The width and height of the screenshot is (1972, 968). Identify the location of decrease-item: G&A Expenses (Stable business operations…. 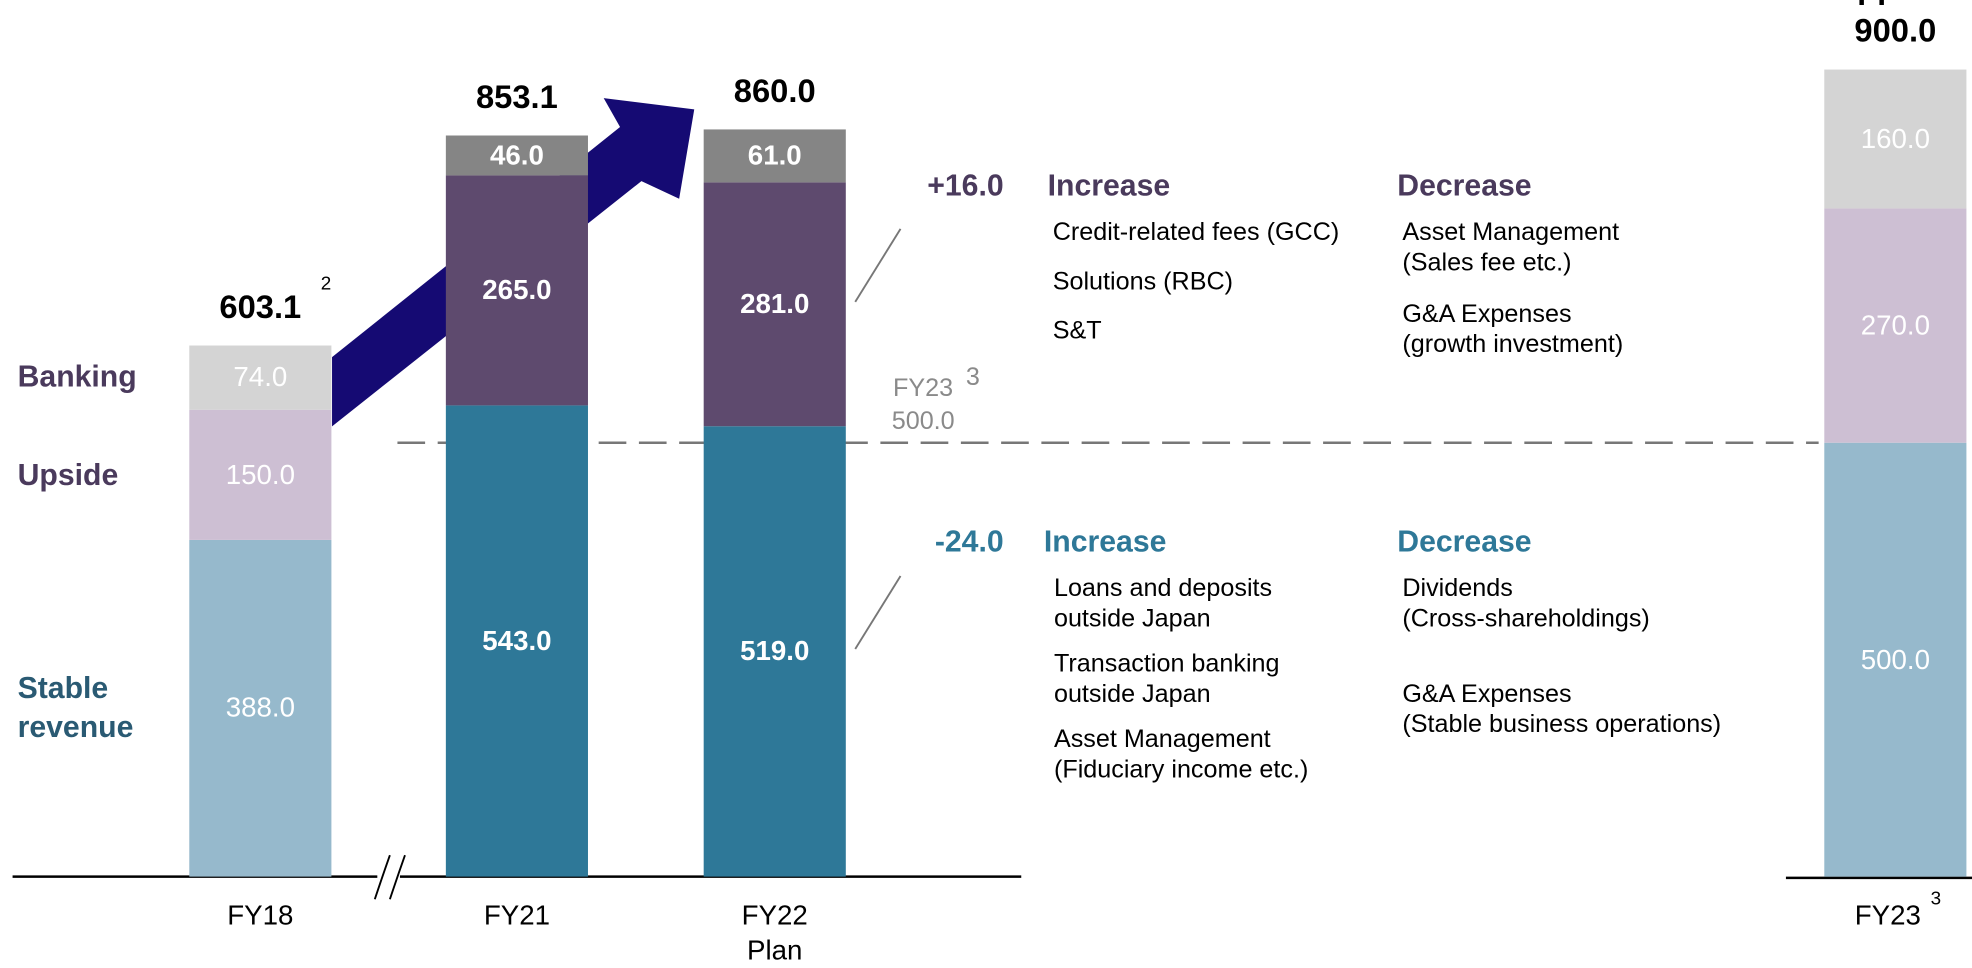
(1562, 709).